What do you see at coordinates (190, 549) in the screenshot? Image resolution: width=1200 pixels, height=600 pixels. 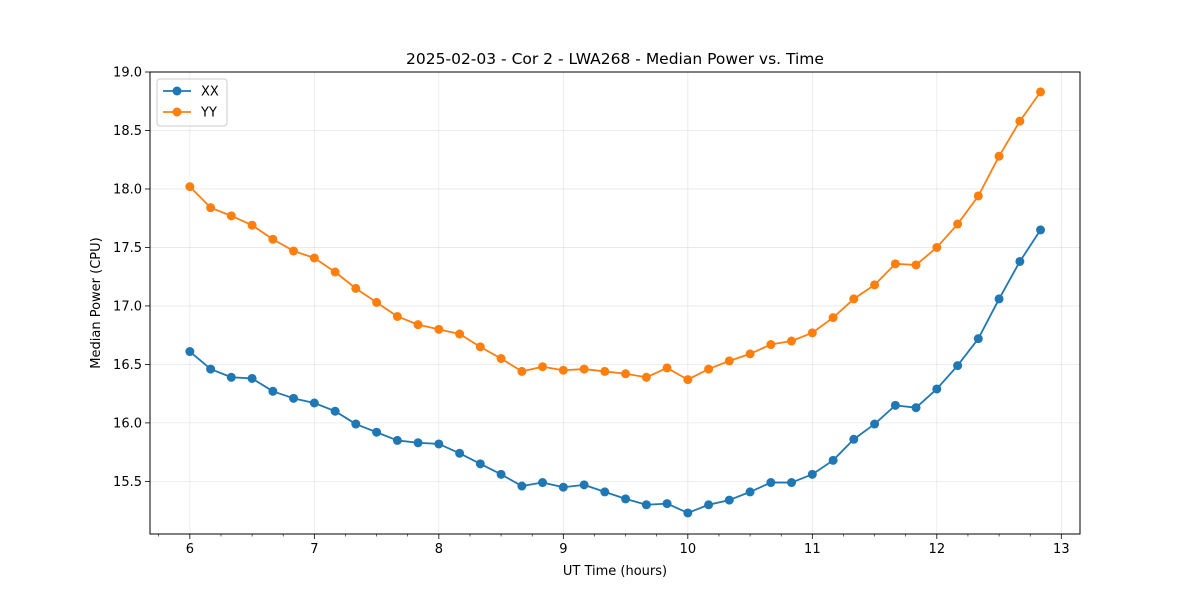 I see `x-tick-label: 6` at bounding box center [190, 549].